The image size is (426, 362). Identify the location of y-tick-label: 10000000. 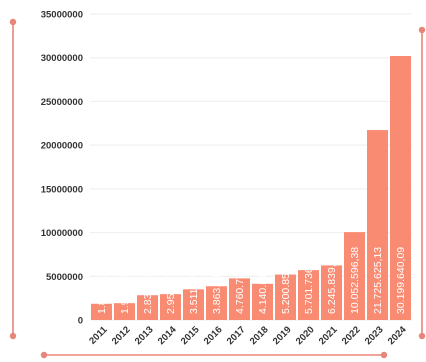
(62, 233).